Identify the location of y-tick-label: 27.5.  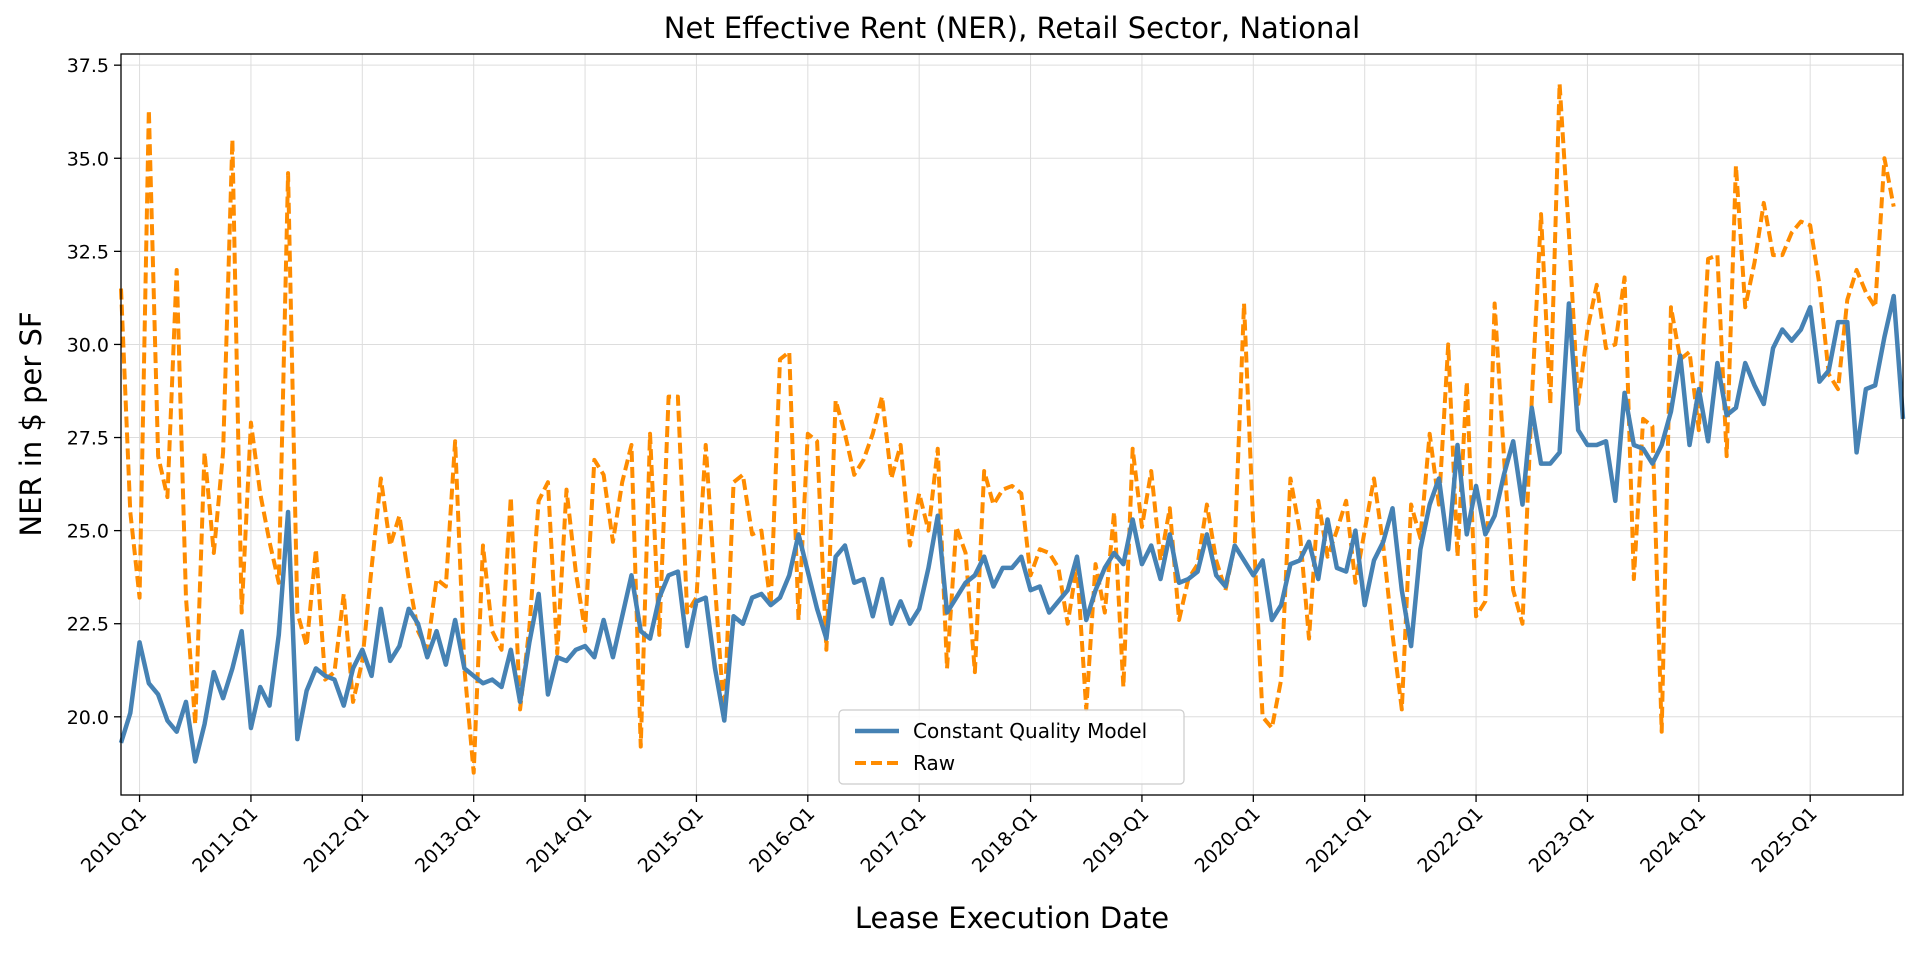
(88, 439).